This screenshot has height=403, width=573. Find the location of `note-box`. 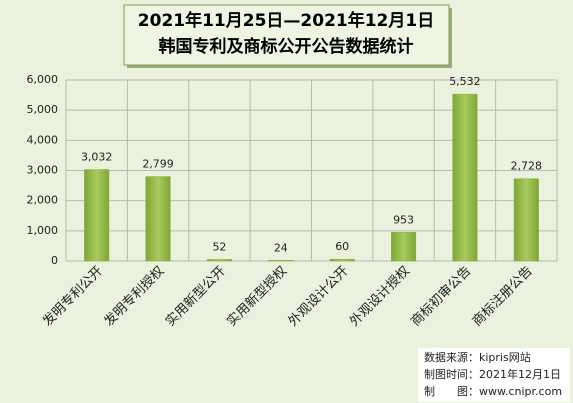

note-box is located at coordinates (494, 375).